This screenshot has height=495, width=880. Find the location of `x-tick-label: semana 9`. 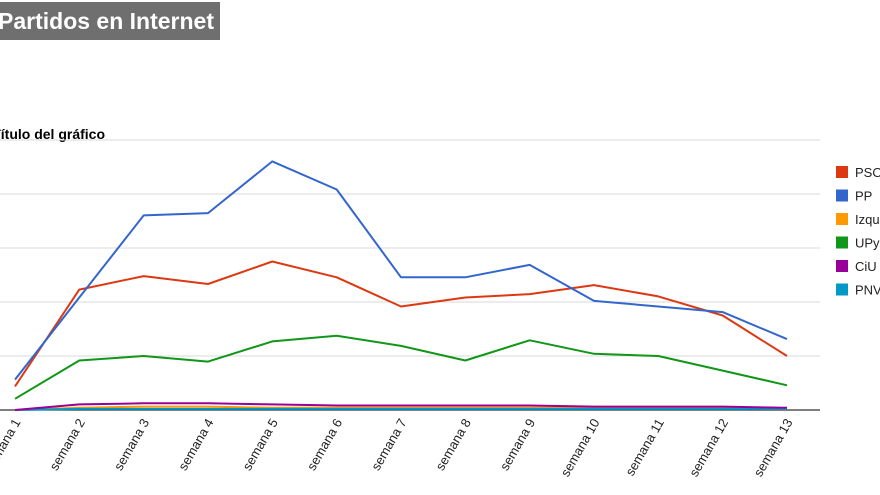

x-tick-label: semana 9 is located at coordinates (518, 444).